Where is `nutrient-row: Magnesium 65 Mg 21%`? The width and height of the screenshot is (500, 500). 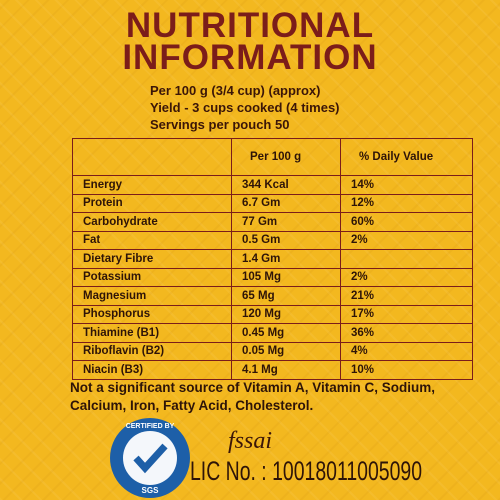 nutrient-row: Magnesium 65 Mg 21% is located at coordinates (272, 296).